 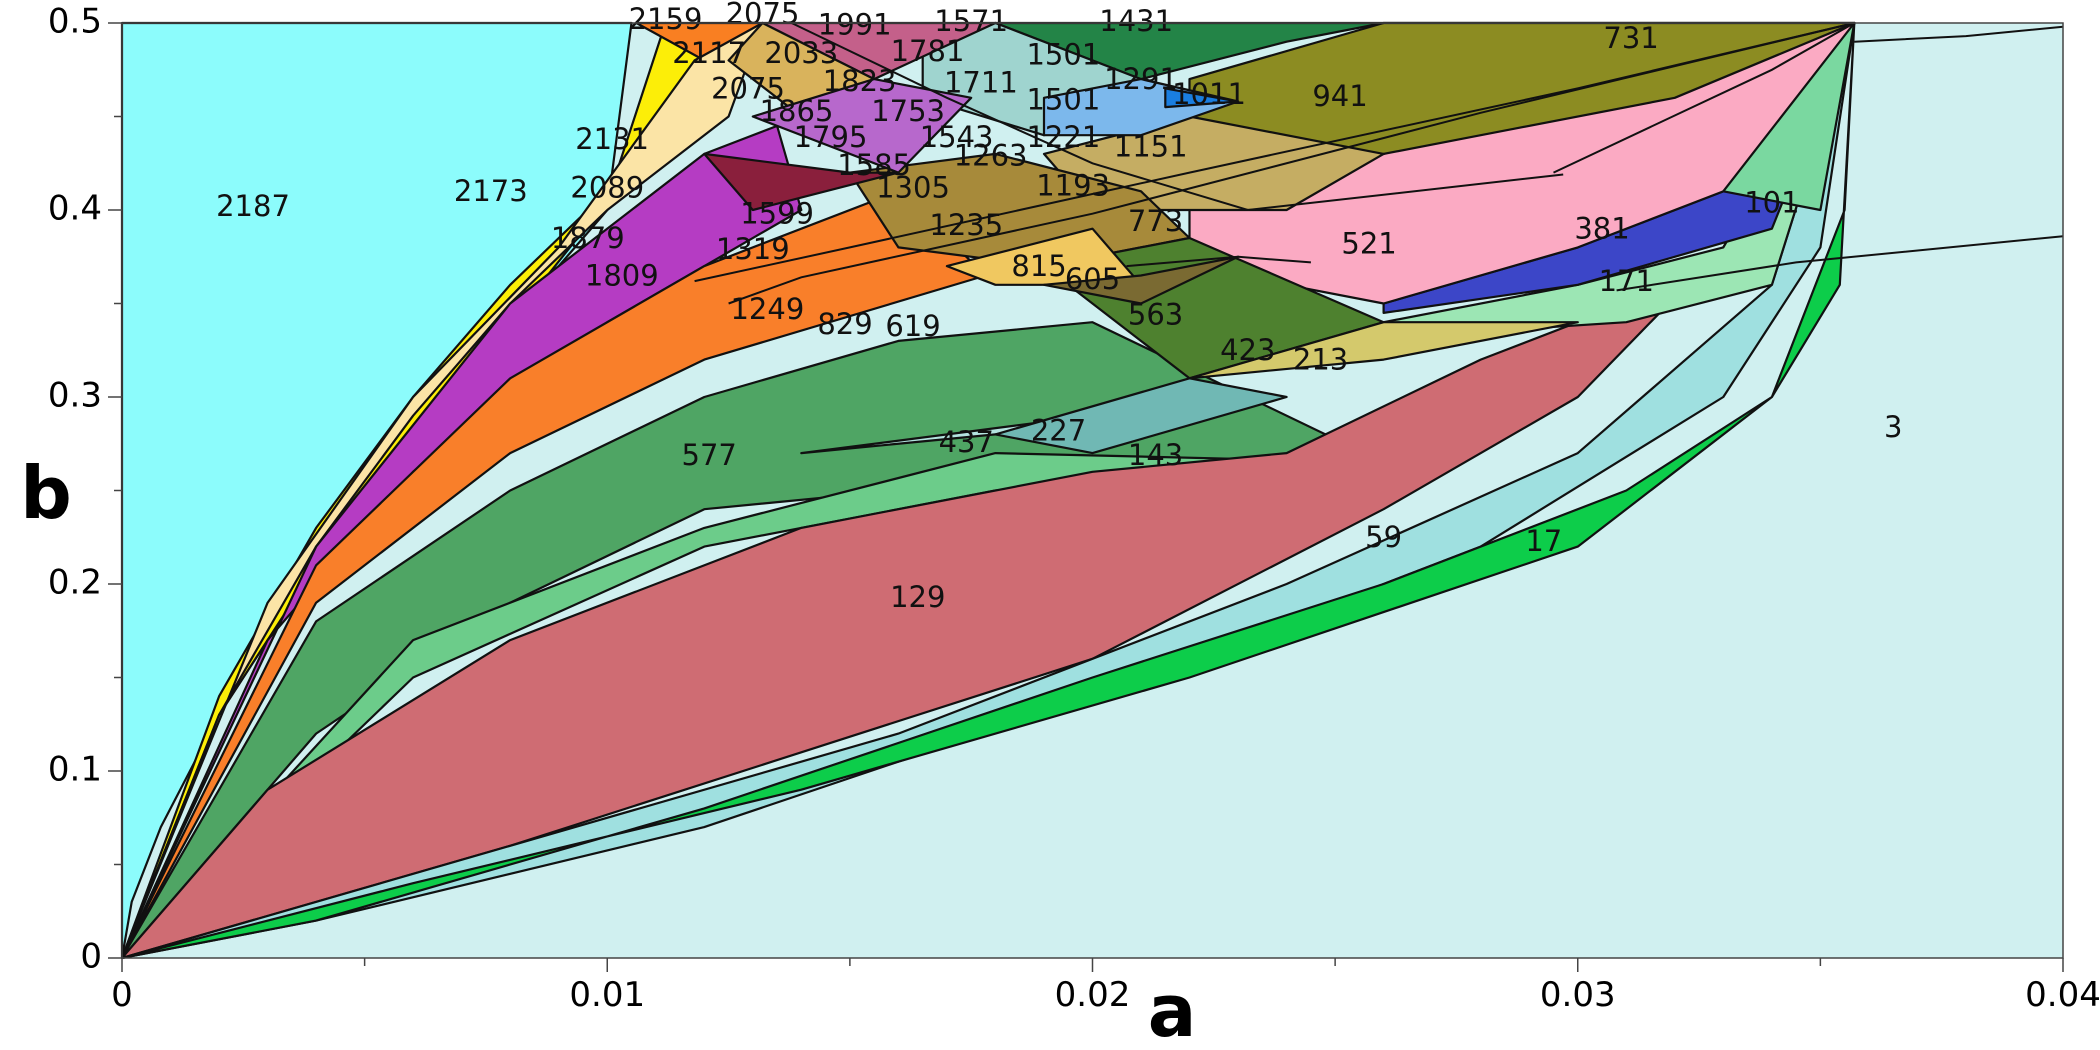 What do you see at coordinates (1578, 995) in the screenshot?
I see `x-tick-label: 0.03` at bounding box center [1578, 995].